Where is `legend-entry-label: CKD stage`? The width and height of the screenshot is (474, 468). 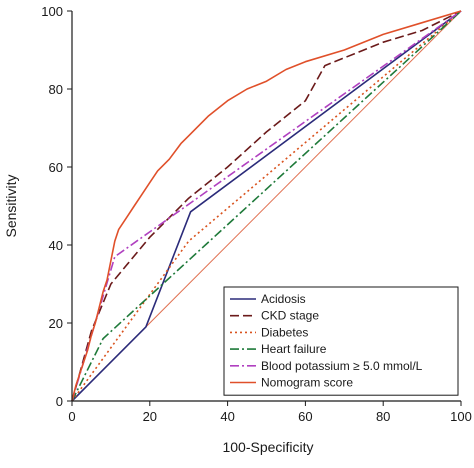
legend-entry-label: CKD stage is located at coordinates (290, 316).